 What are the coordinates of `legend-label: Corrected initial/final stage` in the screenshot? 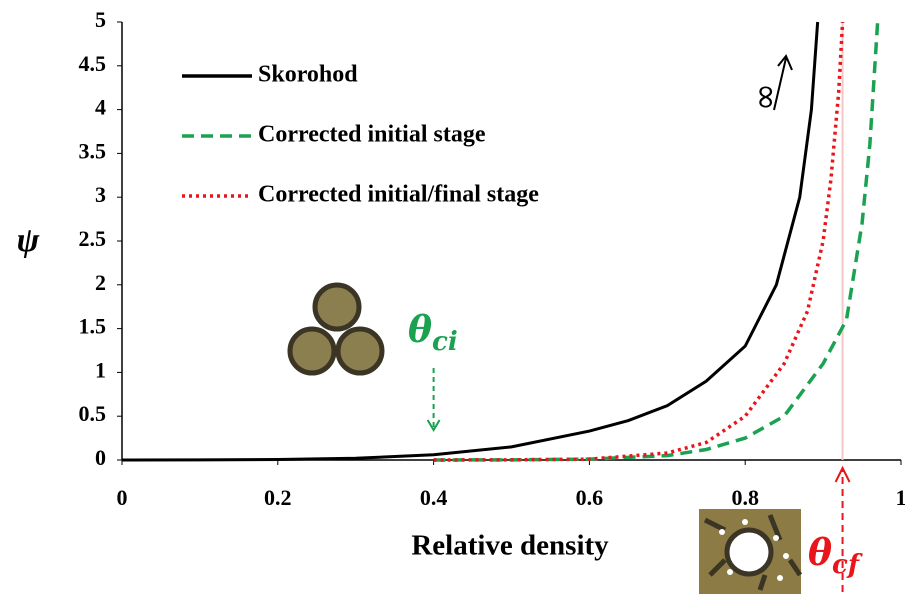 It's located at (398, 195).